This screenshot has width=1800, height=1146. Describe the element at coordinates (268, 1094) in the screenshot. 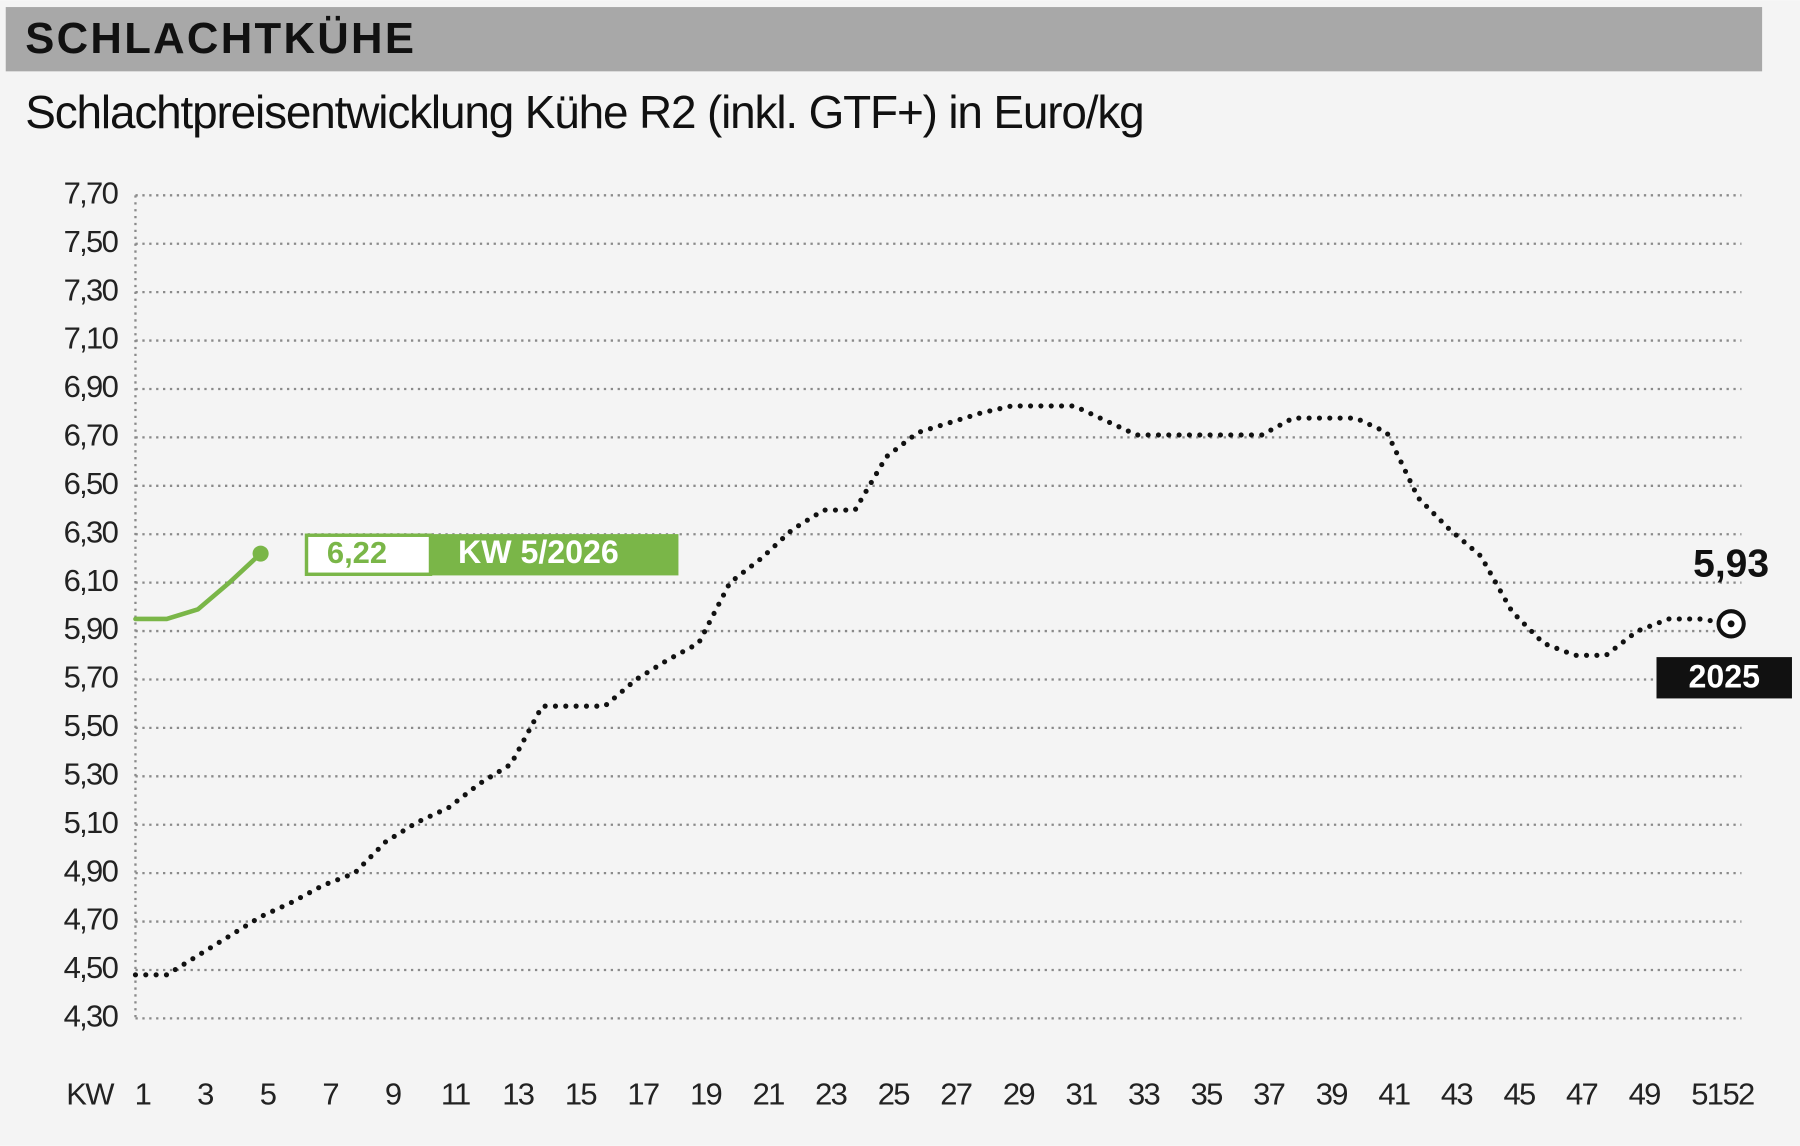

I see `x-tick-label: 5` at that location.